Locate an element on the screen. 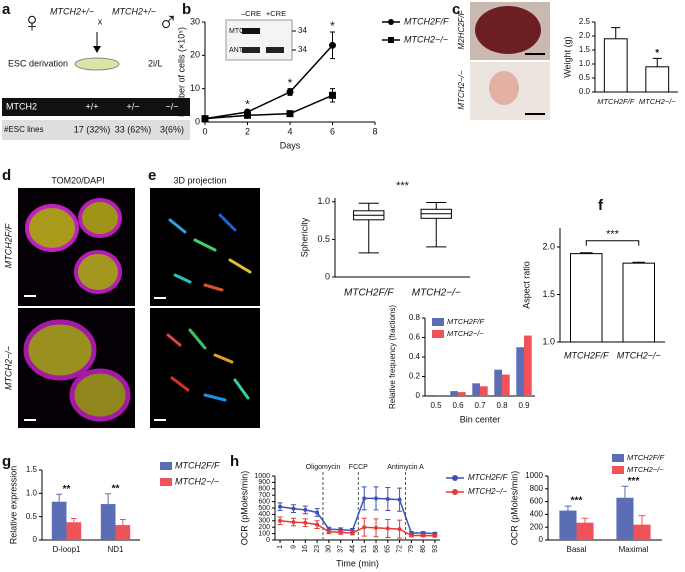  x-tick-label: 1 is located at coordinates (280, 547).